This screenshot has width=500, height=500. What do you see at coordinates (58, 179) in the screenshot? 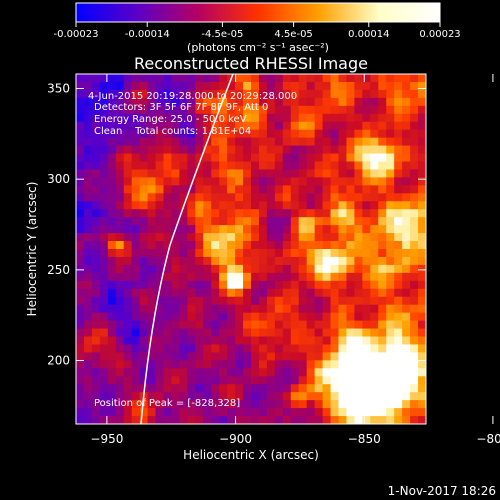
I see `y-tick-label: 300` at bounding box center [58, 179].